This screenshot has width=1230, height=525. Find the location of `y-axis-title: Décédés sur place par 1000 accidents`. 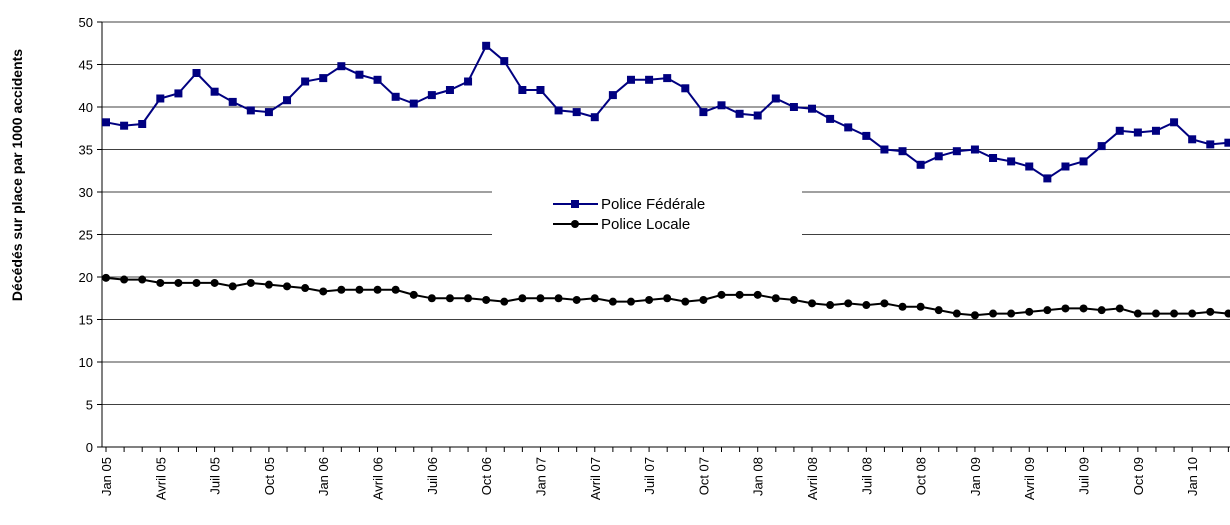

y-axis-title: Décédés sur place par 1000 accidents is located at coordinates (17, 175).